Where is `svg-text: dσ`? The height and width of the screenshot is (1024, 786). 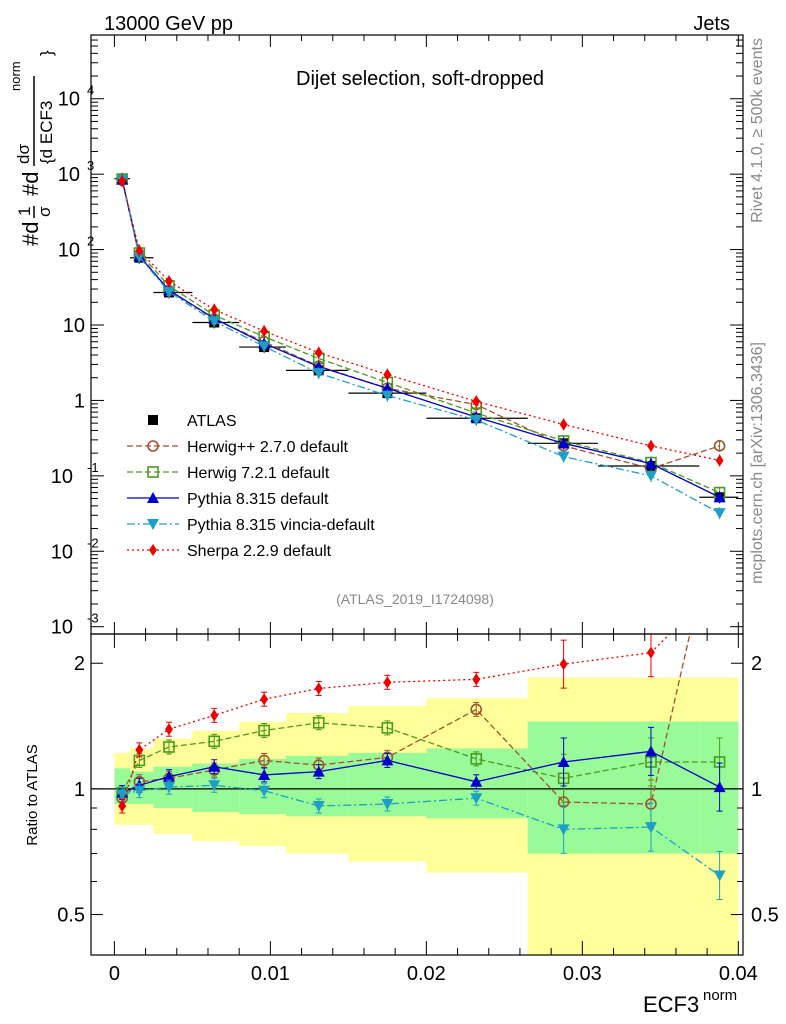 svg-text: dσ is located at coordinates (23, 154).